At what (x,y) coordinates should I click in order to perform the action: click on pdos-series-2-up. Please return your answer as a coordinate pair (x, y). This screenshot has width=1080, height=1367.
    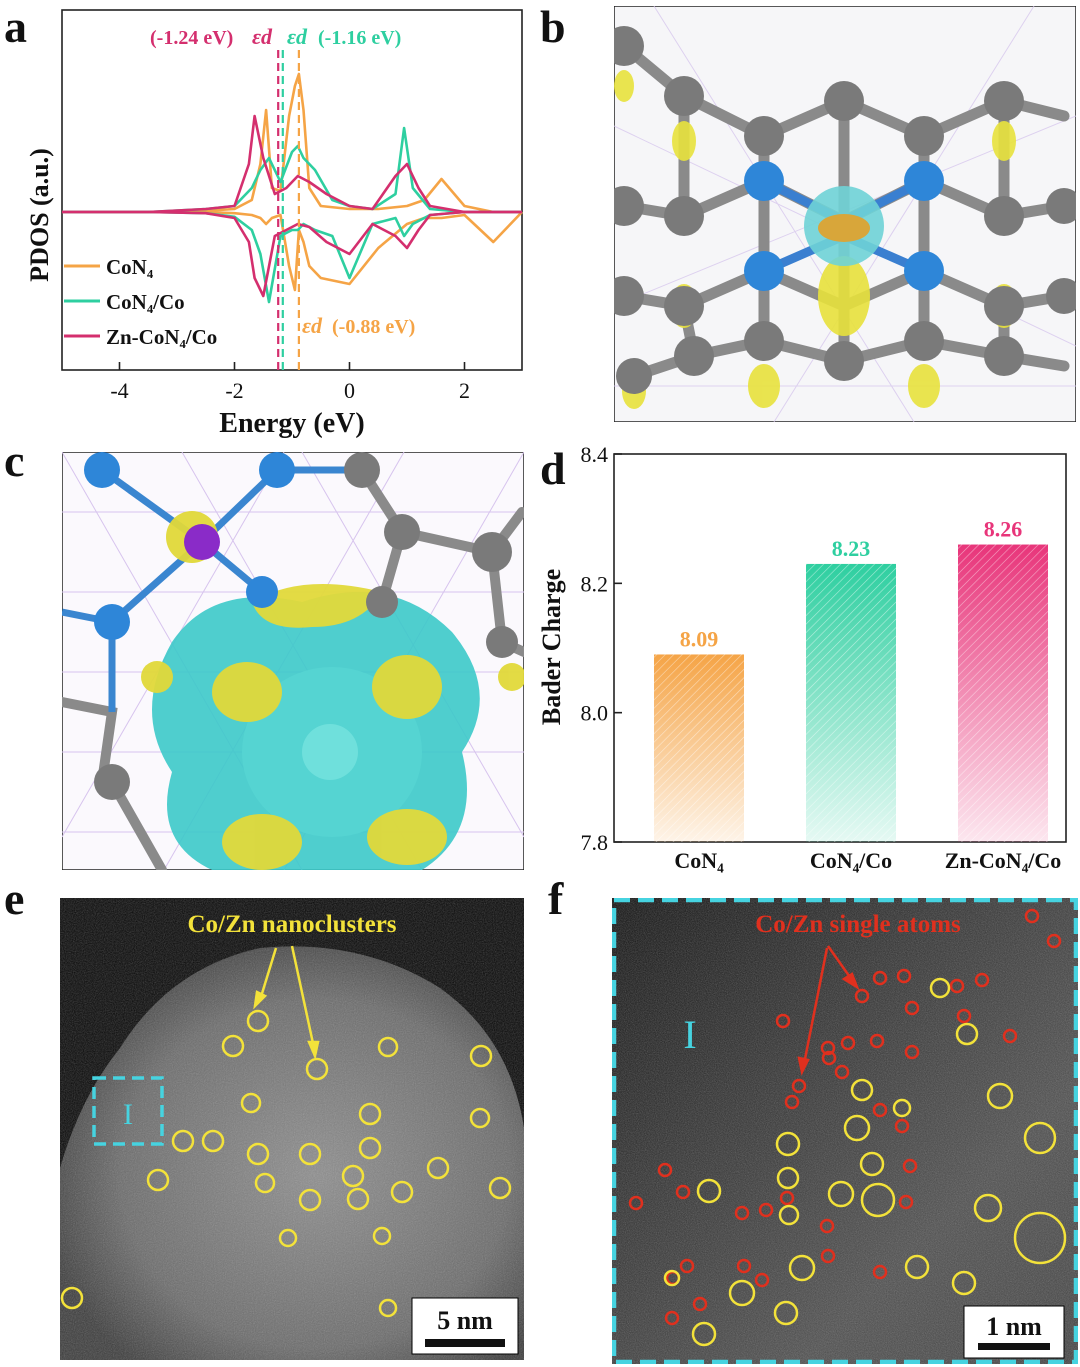
    Looking at the image, I should click on (292, 164).